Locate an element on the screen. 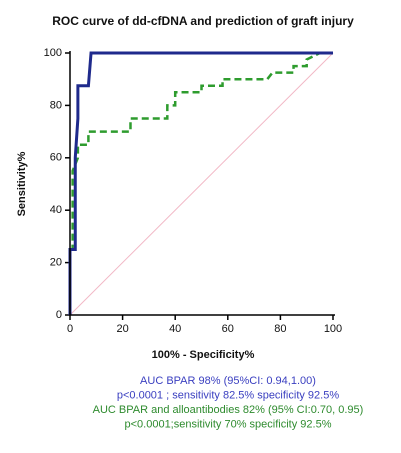 The width and height of the screenshot is (401, 453). y-tick-label: 0 is located at coordinates (59, 315).